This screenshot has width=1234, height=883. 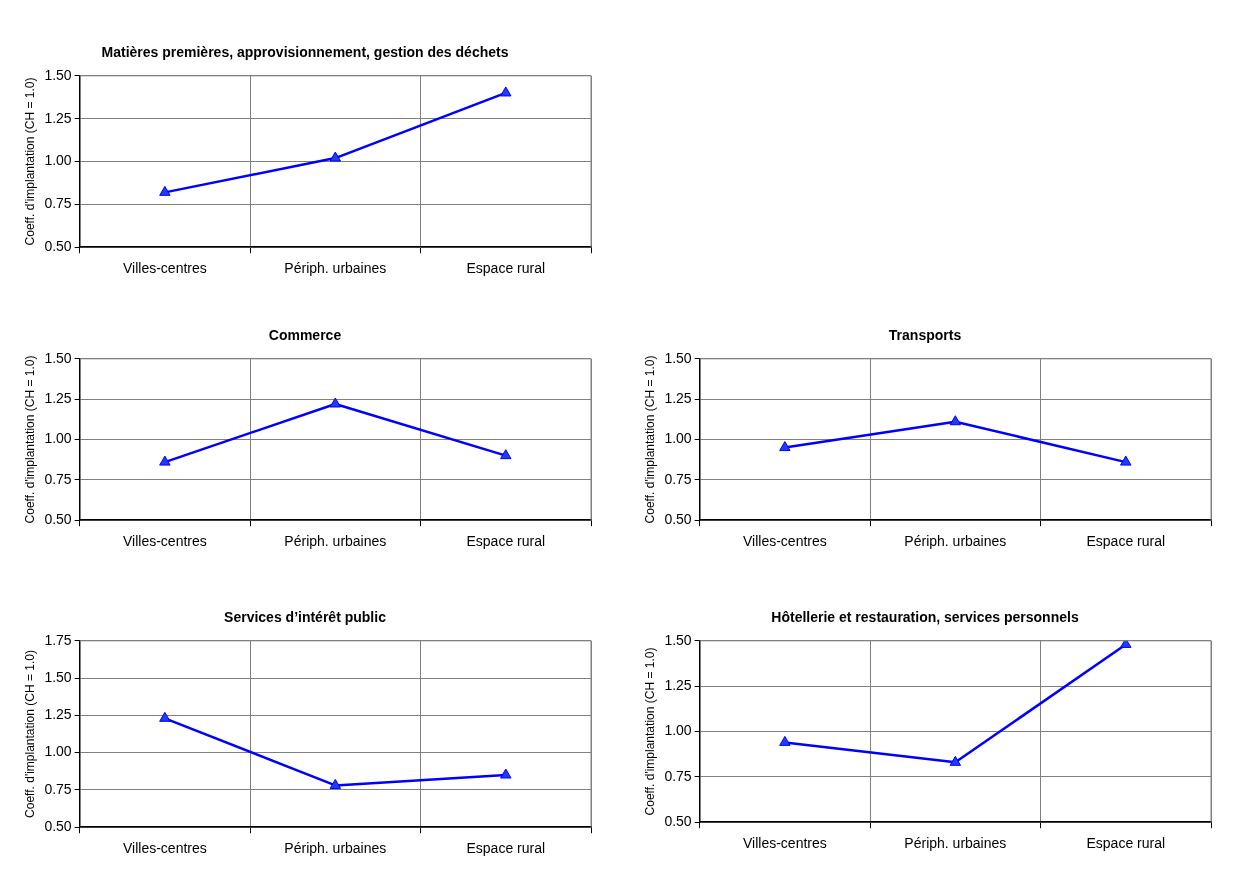 I want to click on chart-title: Commerce, so click(x=305, y=335).